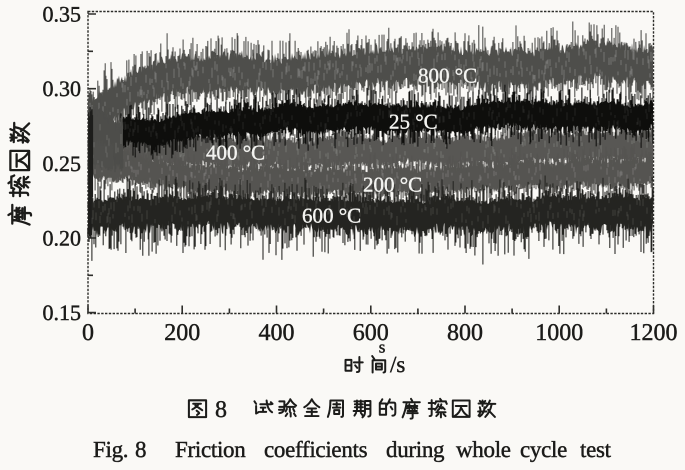  Describe the element at coordinates (221, 410) in the screenshot. I see `svg-text: 8` at that location.